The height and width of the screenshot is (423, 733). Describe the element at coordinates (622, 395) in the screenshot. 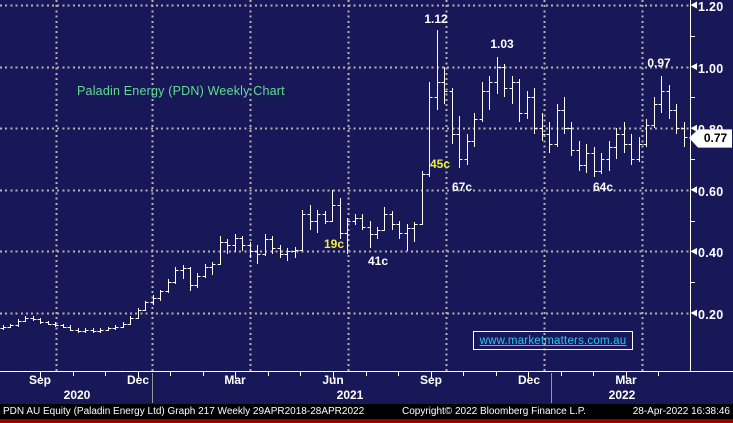

I see `x-axis-year-label: 2022` at that location.